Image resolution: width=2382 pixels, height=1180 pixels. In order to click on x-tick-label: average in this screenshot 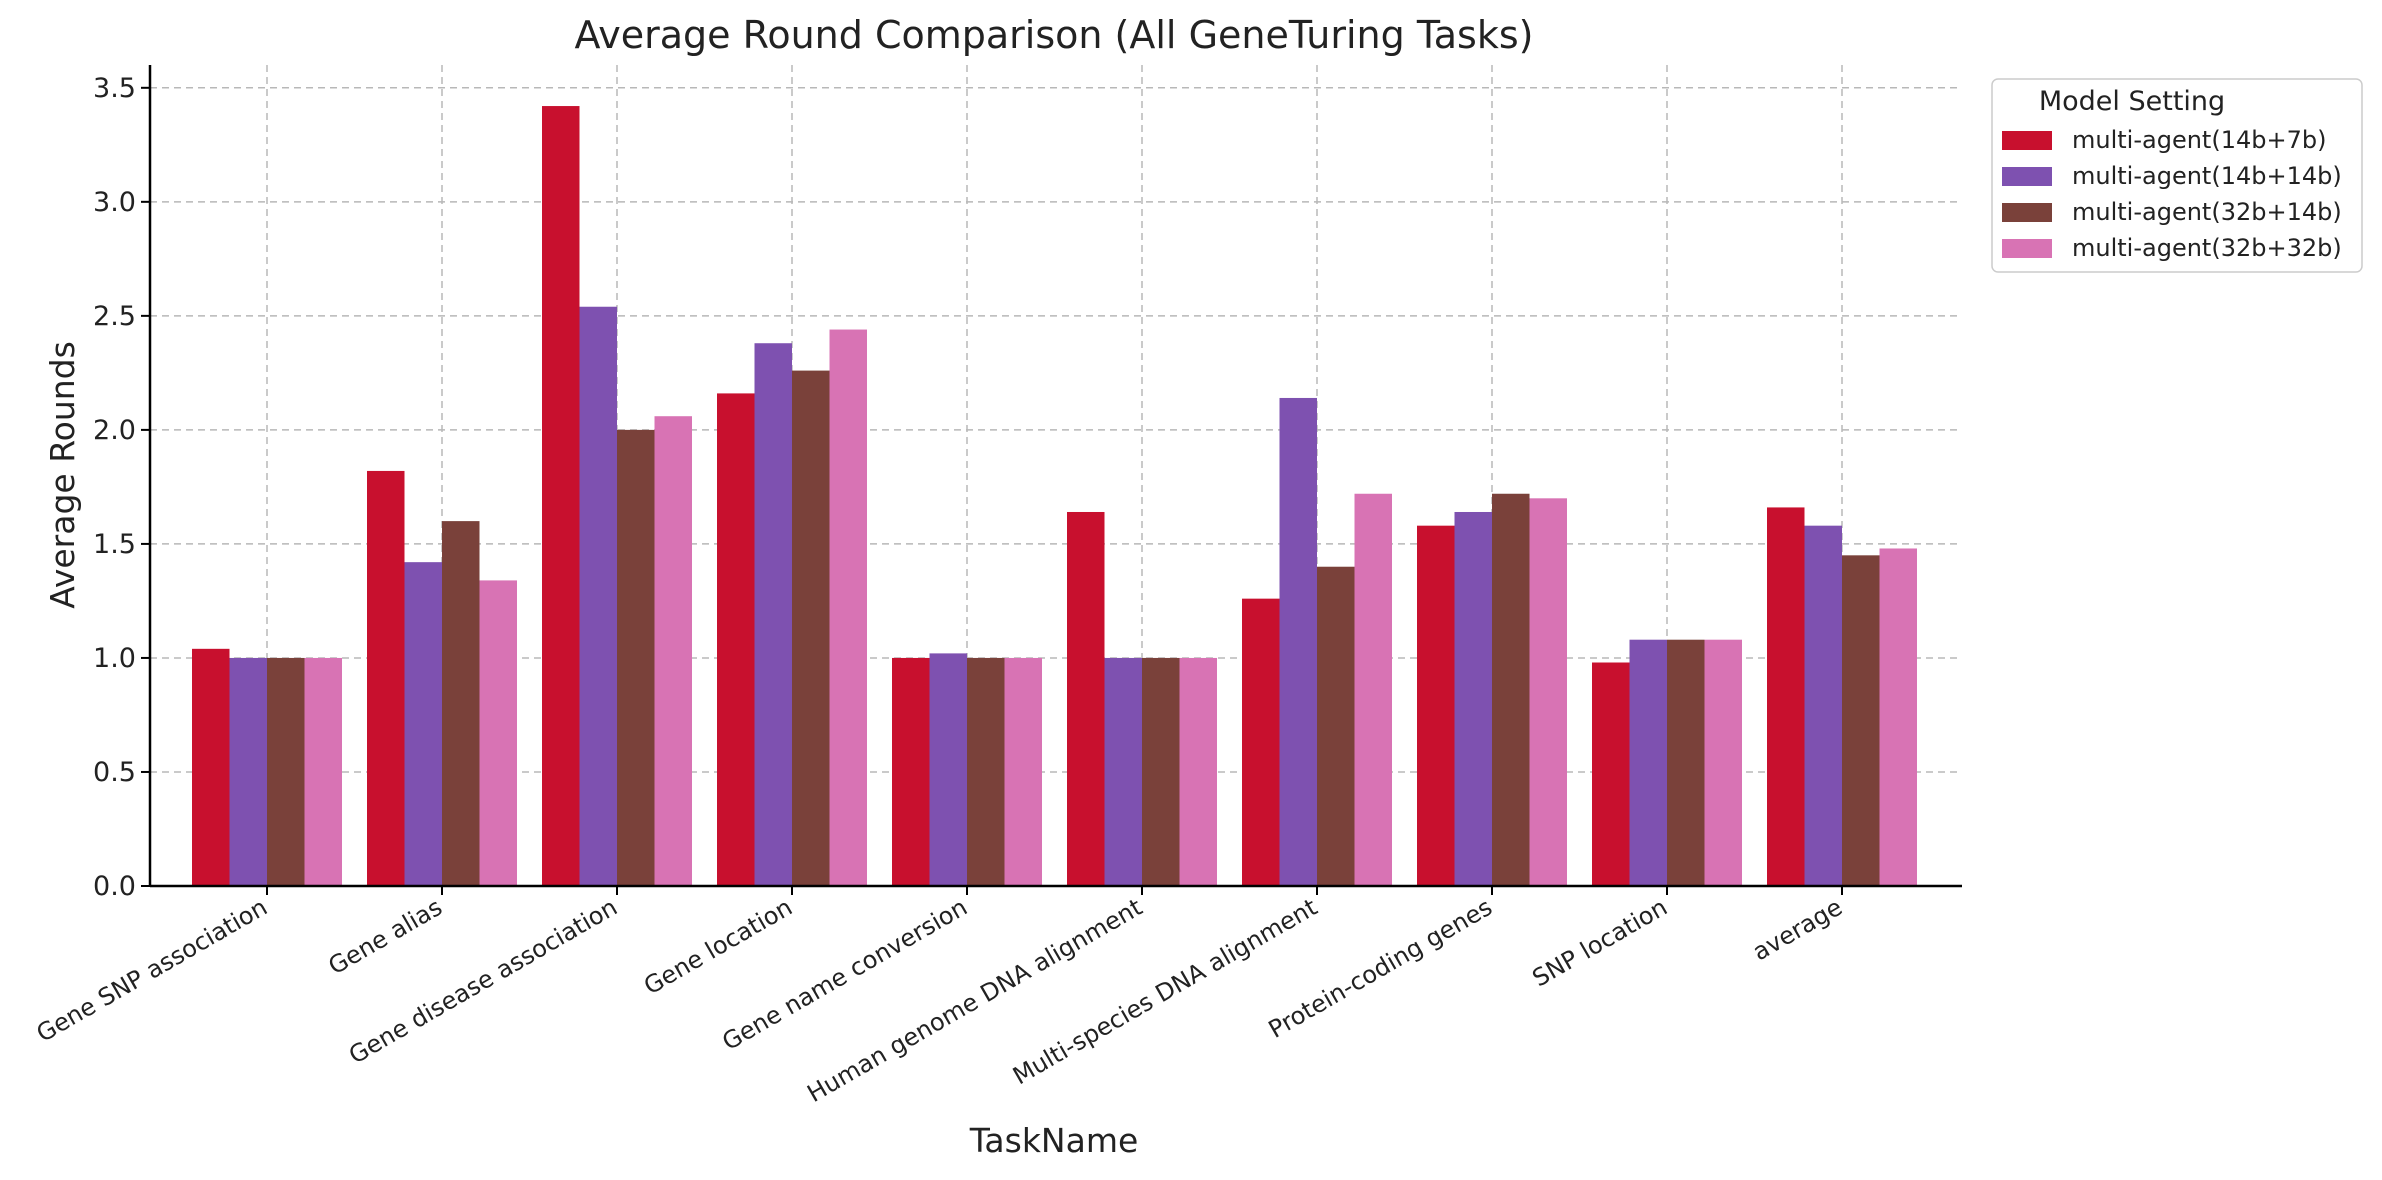, I will do `click(1797, 929)`.